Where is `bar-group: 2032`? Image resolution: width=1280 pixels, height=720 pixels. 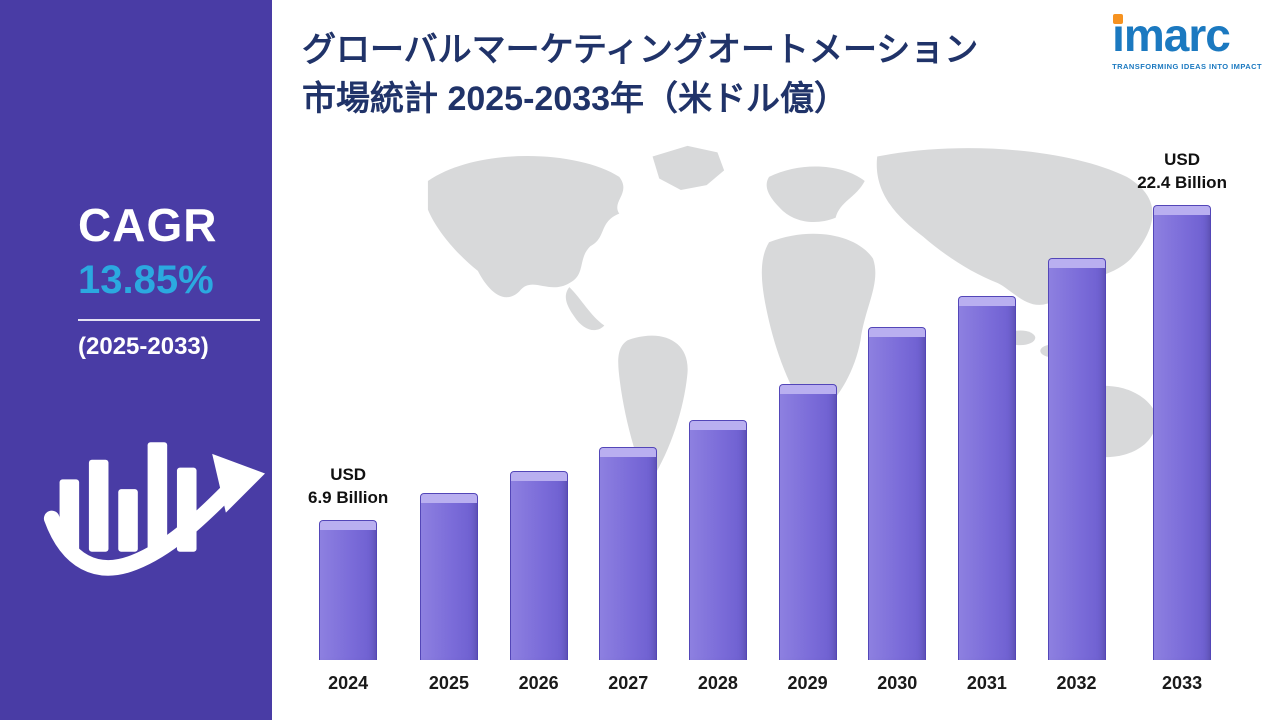 bar-group: 2032 is located at coordinates (1076, 480).